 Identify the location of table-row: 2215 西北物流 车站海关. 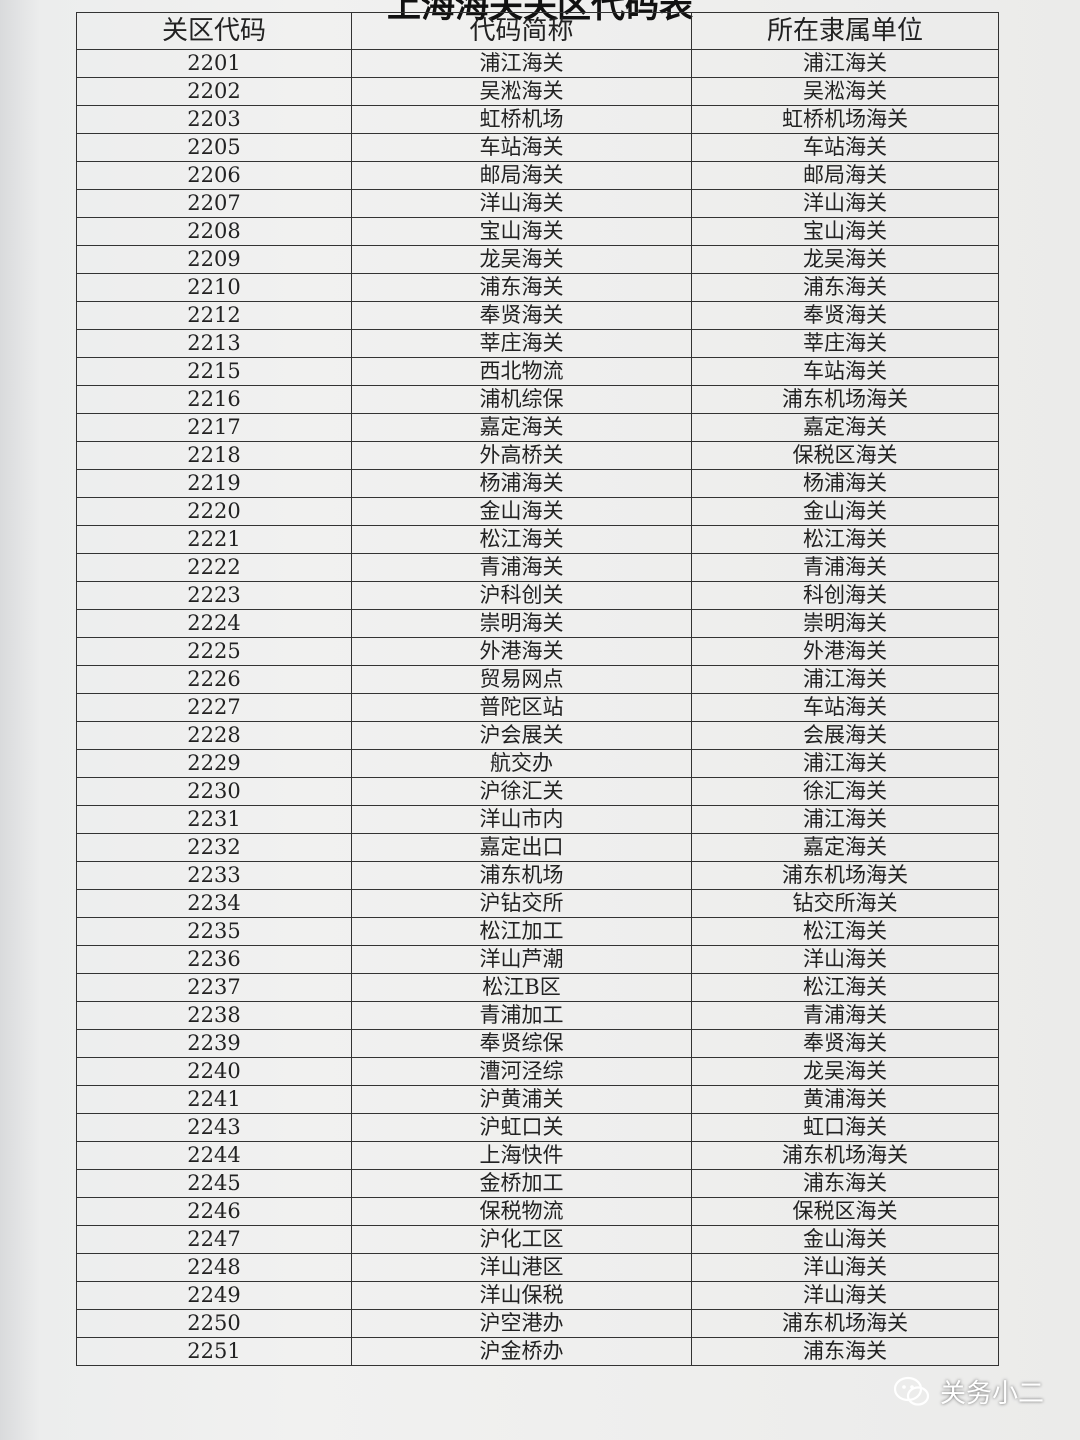
(537, 371).